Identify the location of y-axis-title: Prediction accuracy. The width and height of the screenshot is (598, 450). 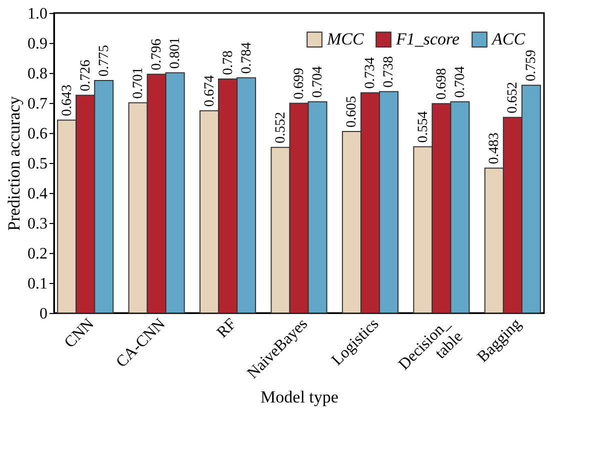
(14, 163).